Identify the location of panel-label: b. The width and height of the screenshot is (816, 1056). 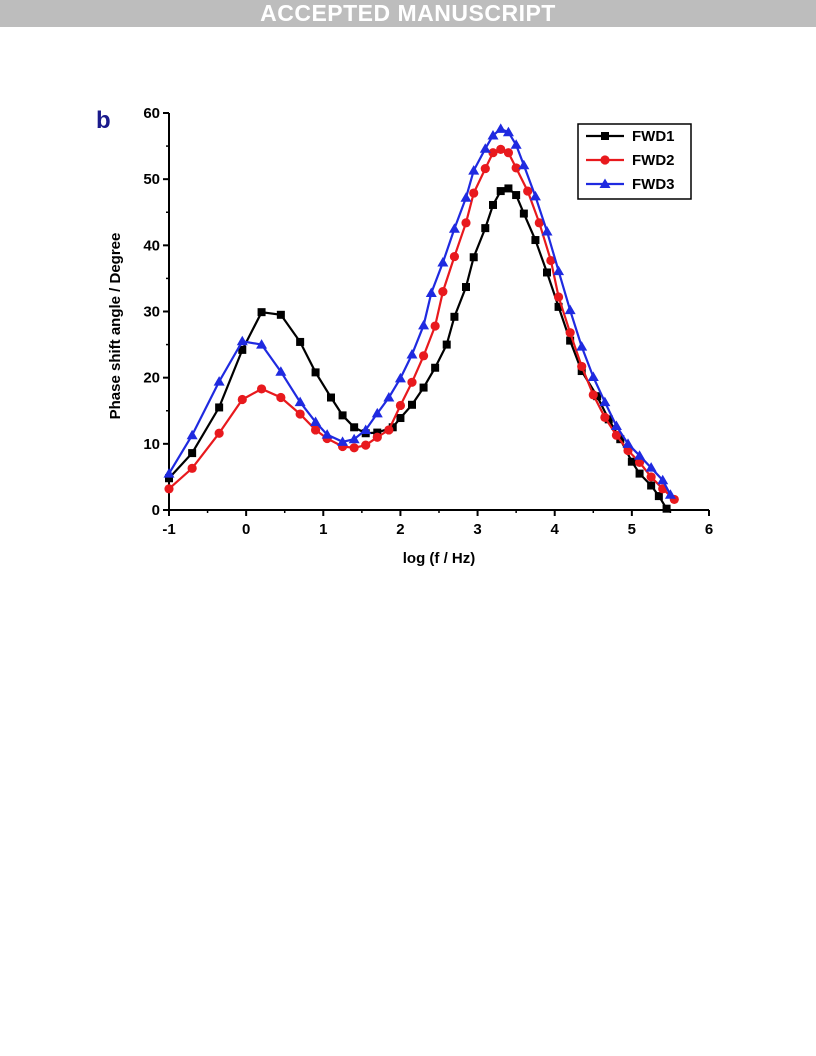
(103, 120).